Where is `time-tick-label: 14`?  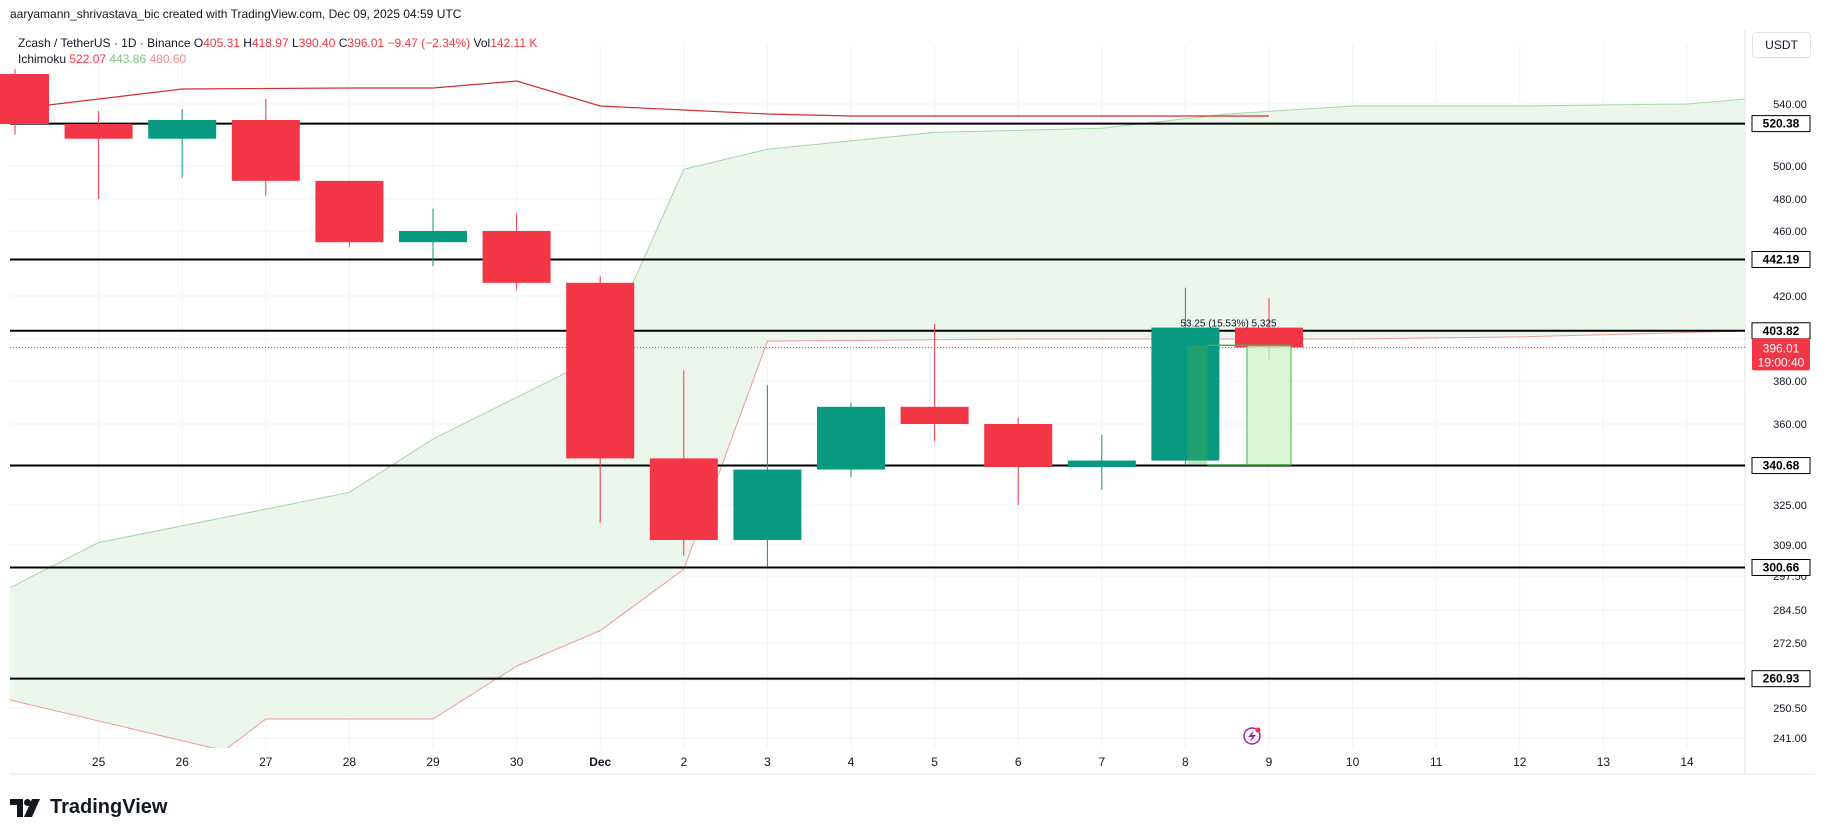
time-tick-label: 14 is located at coordinates (1687, 762).